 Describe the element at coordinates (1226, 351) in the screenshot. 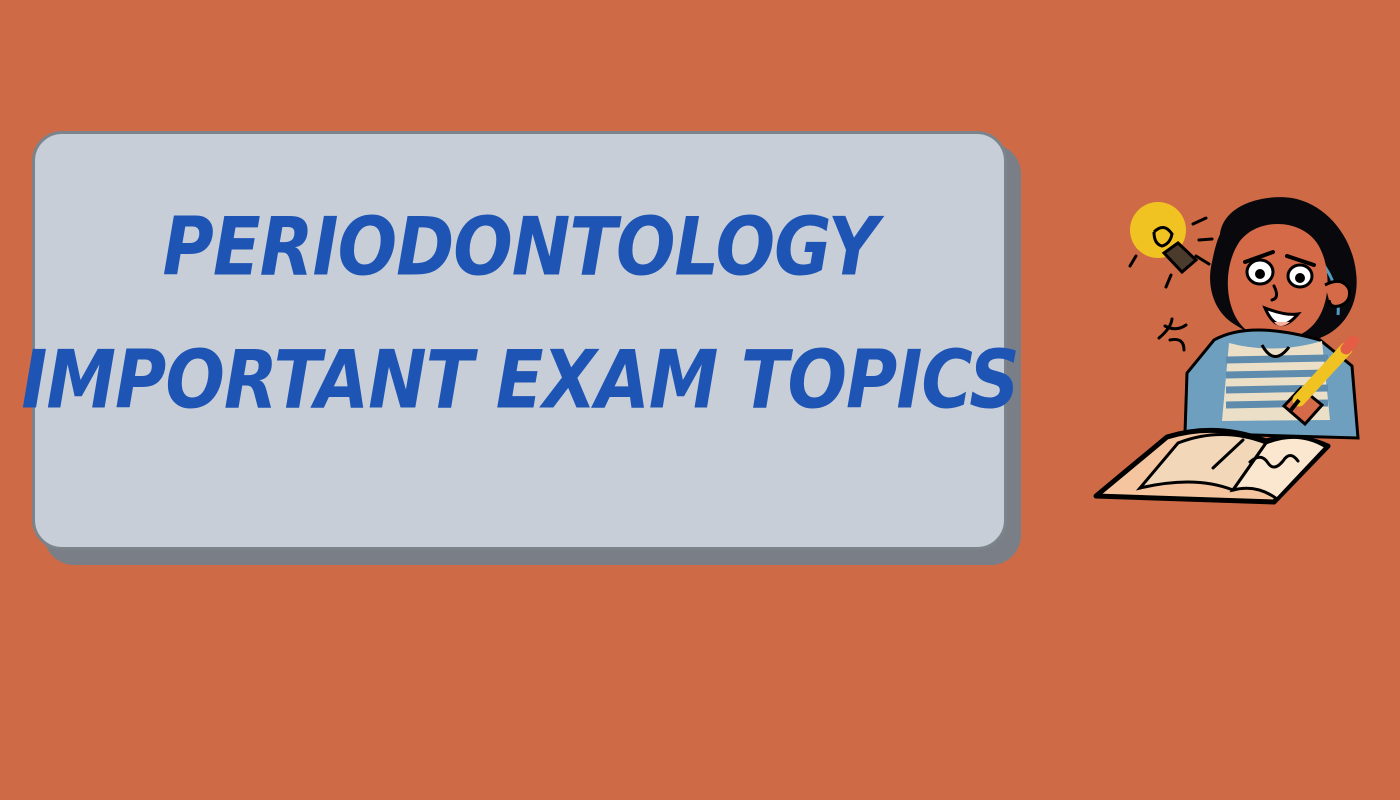

I see `student-writing-illustration` at that location.